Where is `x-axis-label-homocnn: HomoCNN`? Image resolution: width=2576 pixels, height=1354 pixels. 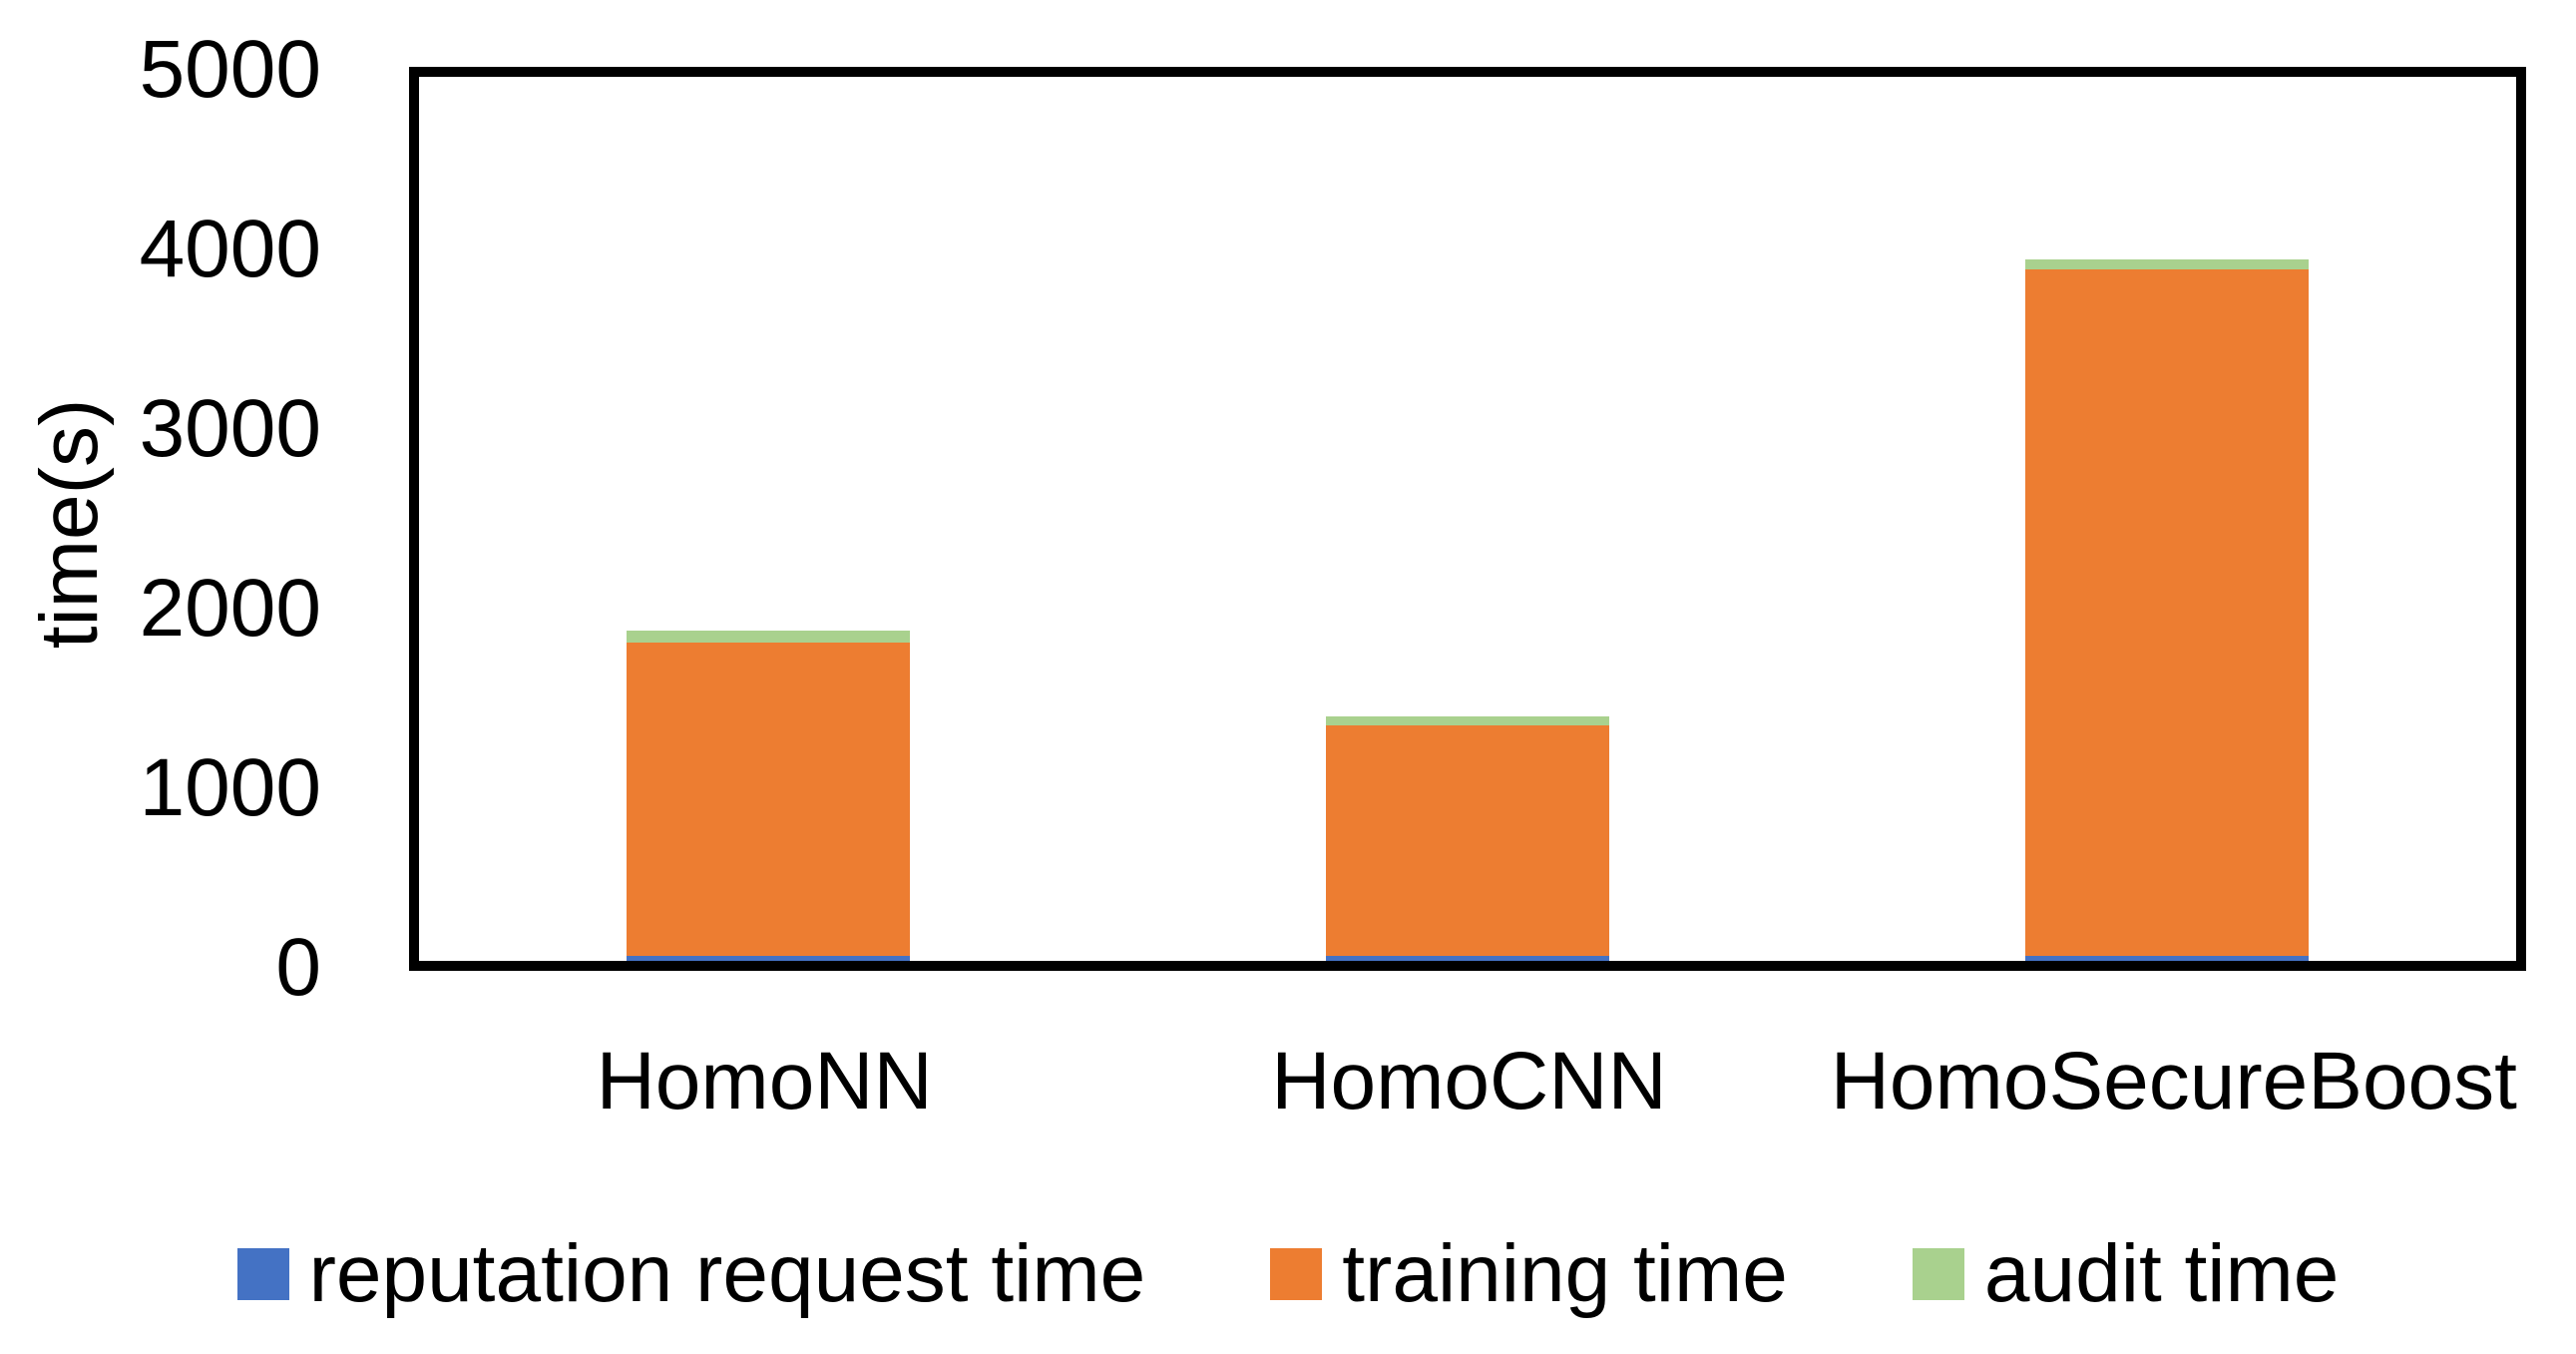
x-axis-label-homocnn: HomoCNN is located at coordinates (1469, 1082).